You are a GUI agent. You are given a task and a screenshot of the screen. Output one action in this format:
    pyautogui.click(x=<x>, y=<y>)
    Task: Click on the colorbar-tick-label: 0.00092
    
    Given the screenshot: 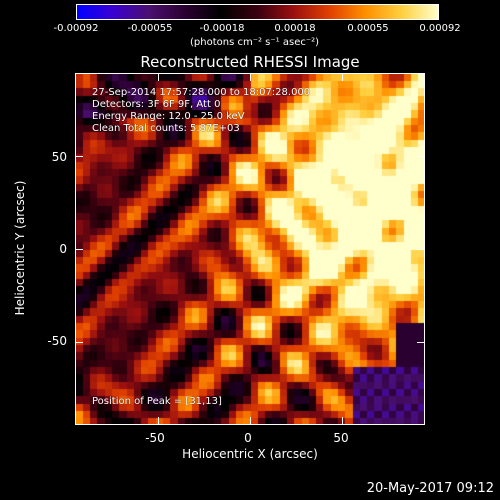 What is the action you would take?
    pyautogui.click(x=440, y=28)
    